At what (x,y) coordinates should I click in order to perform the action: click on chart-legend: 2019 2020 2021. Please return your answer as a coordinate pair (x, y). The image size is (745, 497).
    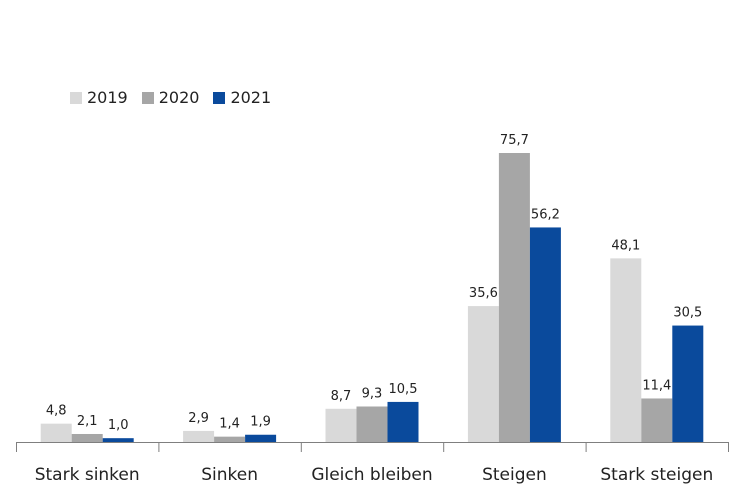
    Looking at the image, I should click on (170, 97).